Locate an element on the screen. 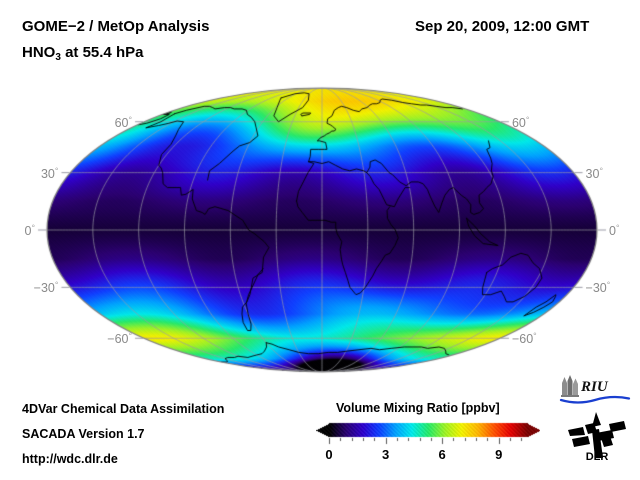  riu-wordmark: RIU is located at coordinates (594, 387).